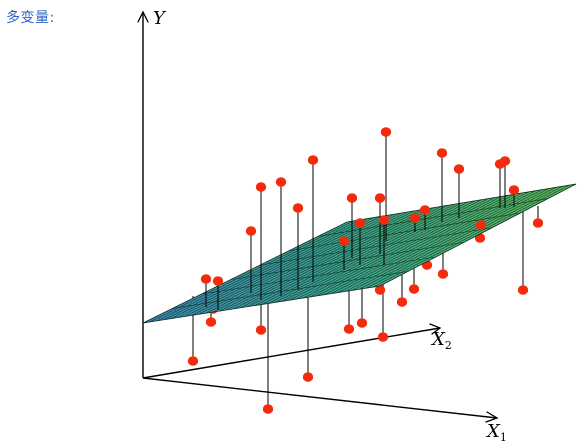 This screenshot has width=579, height=443. I want to click on x1-axis-arrow-icon, so click(492, 417).